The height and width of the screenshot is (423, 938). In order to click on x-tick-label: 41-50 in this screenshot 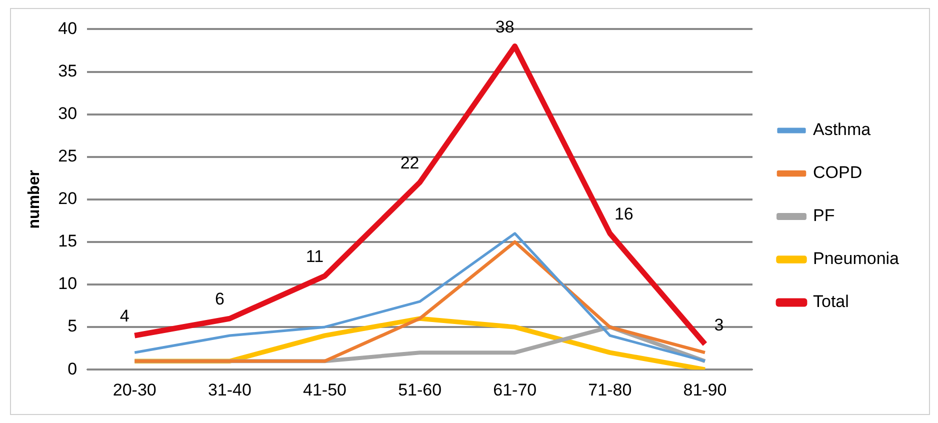, I will do `click(324, 390)`.